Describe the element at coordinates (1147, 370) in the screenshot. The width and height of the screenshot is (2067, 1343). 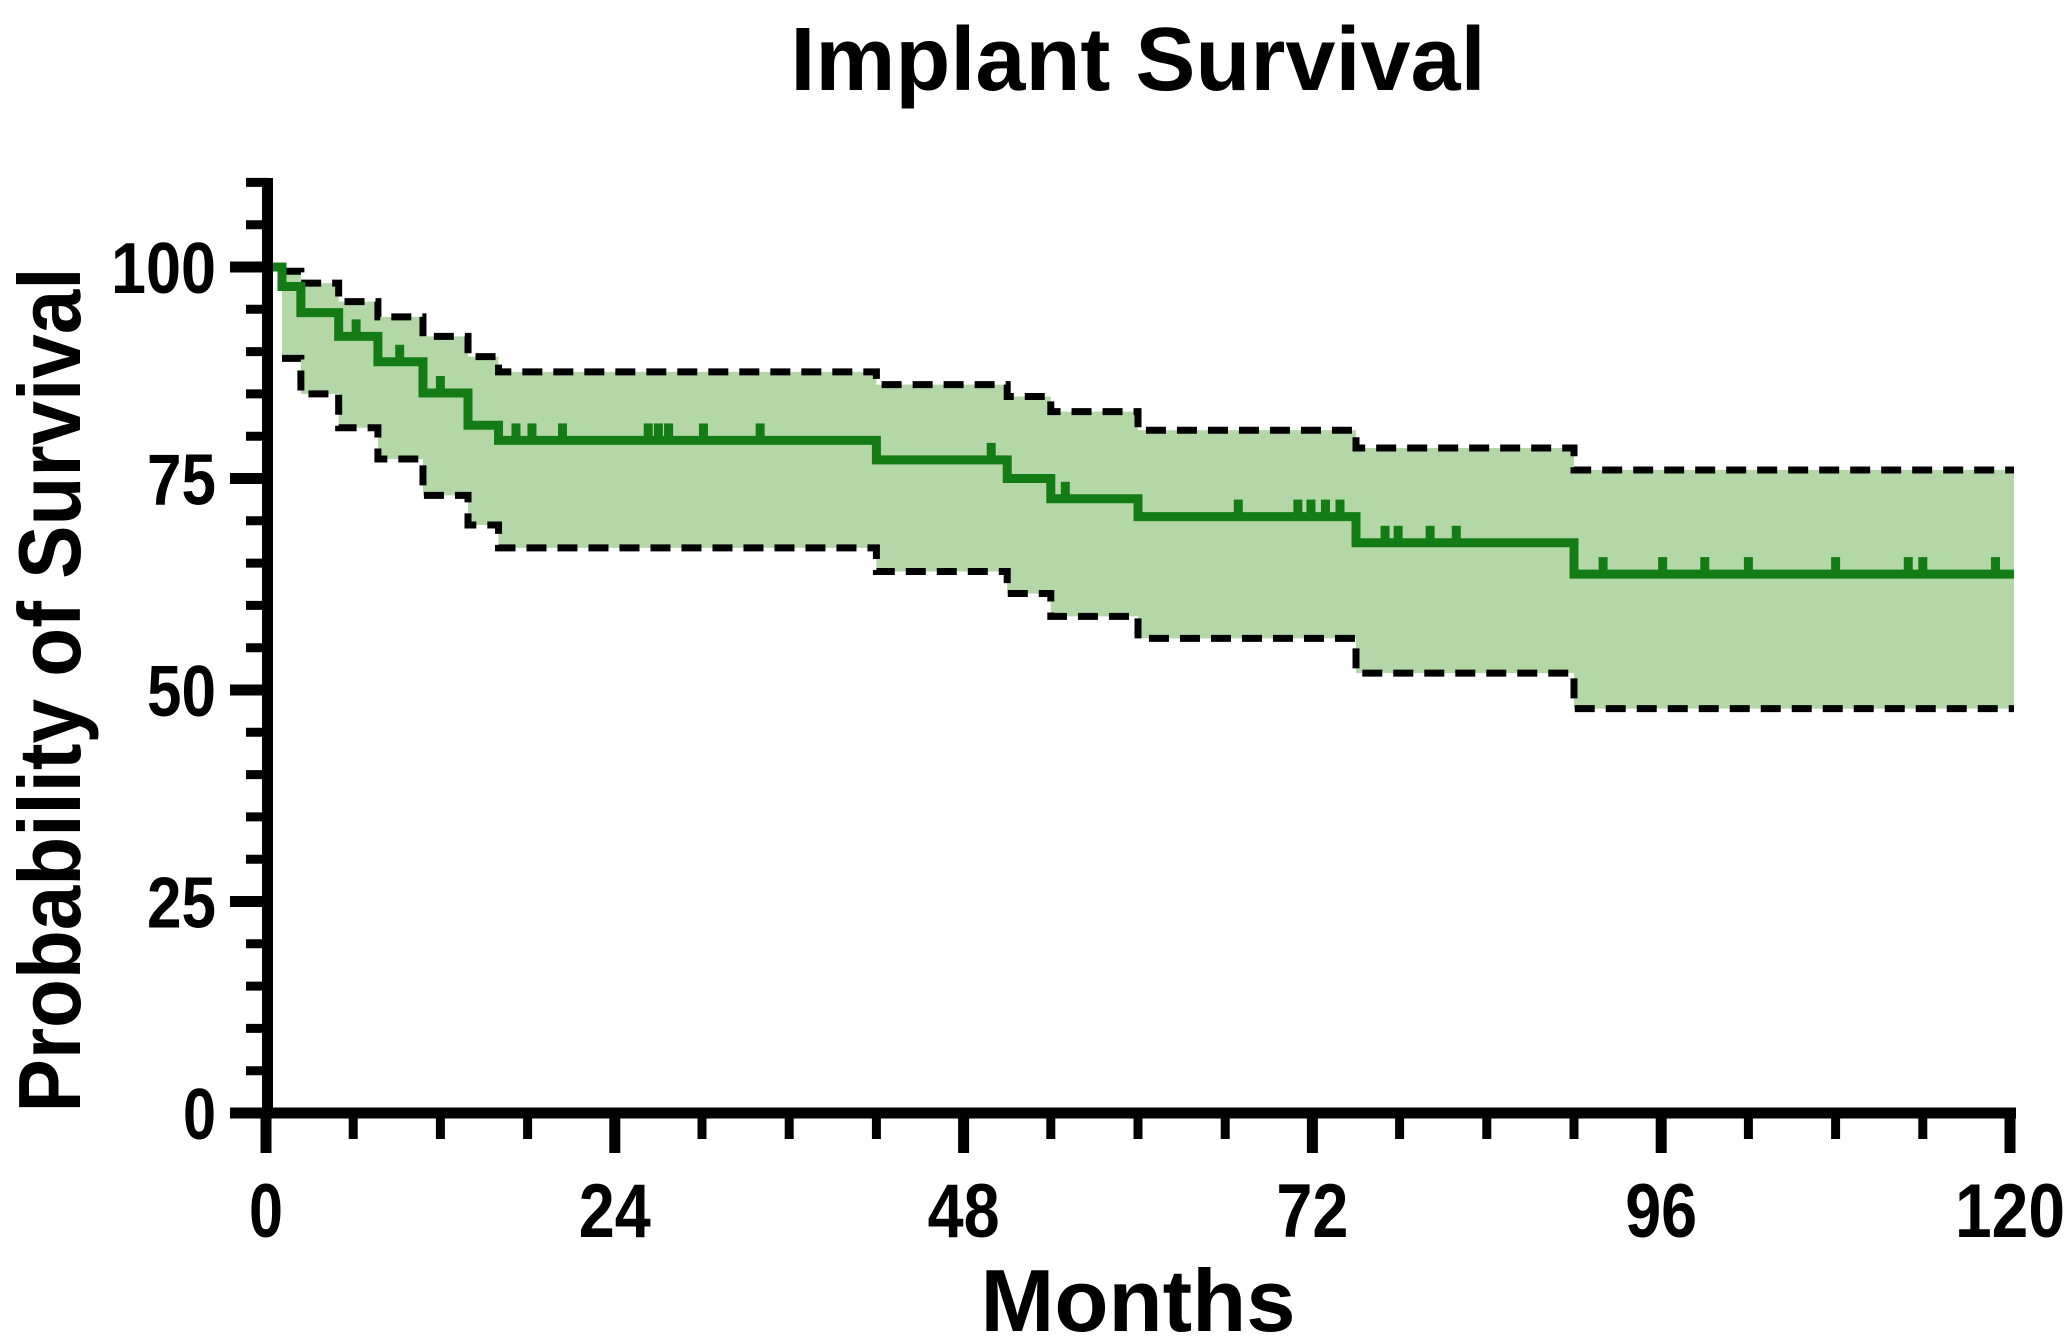
I see `ci-upper-dashed-line` at that location.